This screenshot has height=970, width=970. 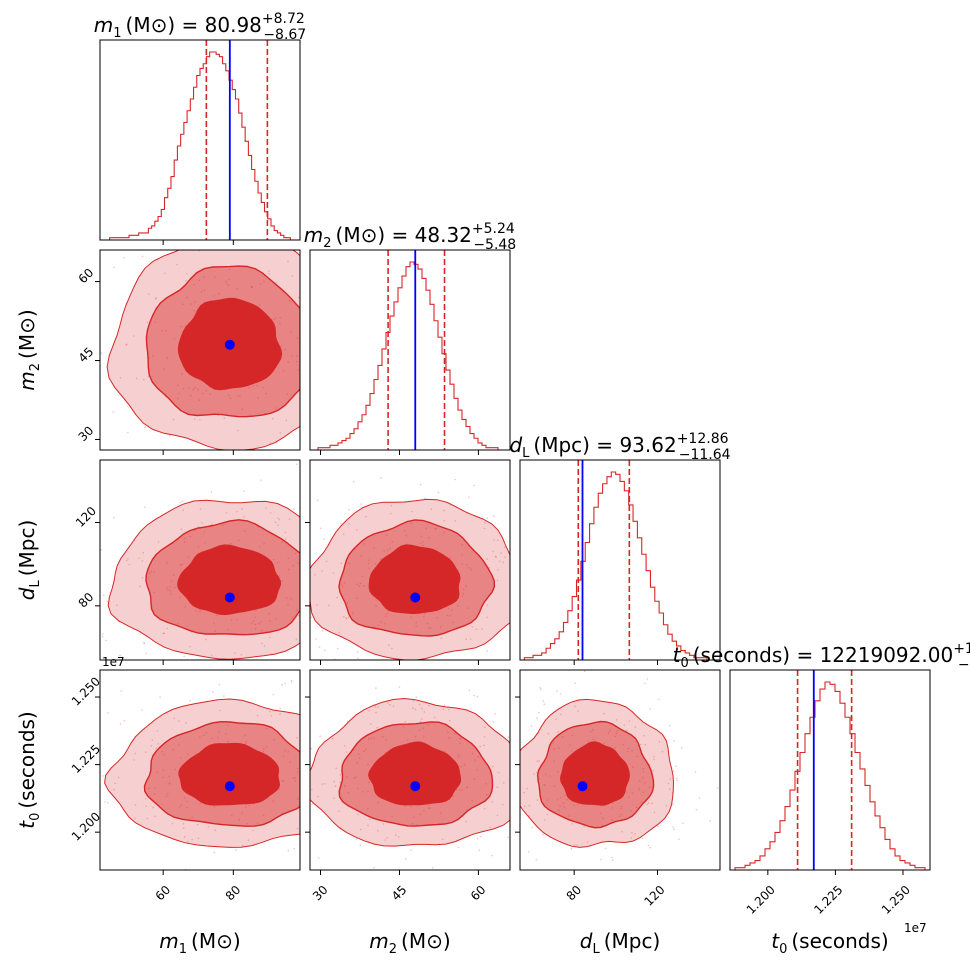 I want to click on label-part: 0, so click(x=35, y=817).